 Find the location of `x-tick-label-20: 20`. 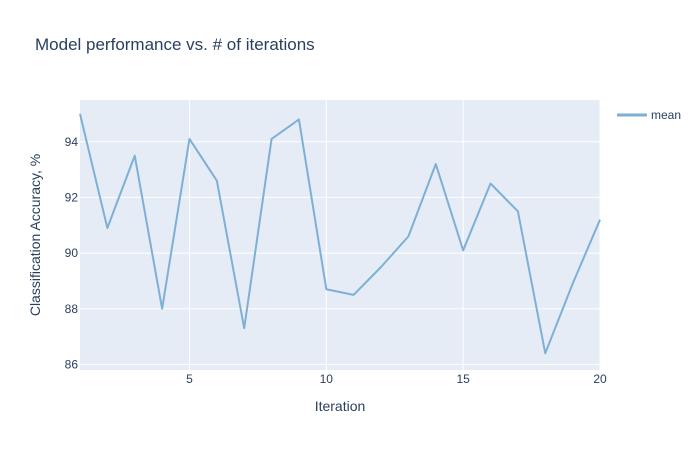

x-tick-label-20: 20 is located at coordinates (600, 379).